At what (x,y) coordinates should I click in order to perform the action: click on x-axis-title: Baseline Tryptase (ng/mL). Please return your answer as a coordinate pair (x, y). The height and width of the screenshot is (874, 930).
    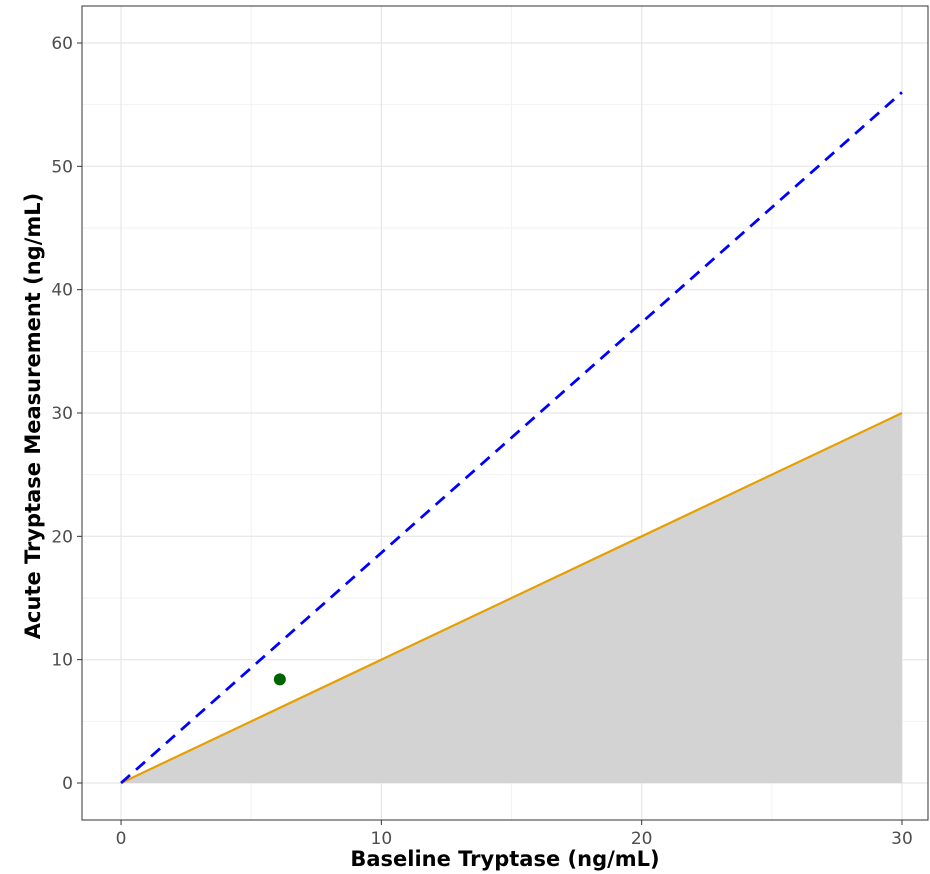
    Looking at the image, I should click on (504, 859).